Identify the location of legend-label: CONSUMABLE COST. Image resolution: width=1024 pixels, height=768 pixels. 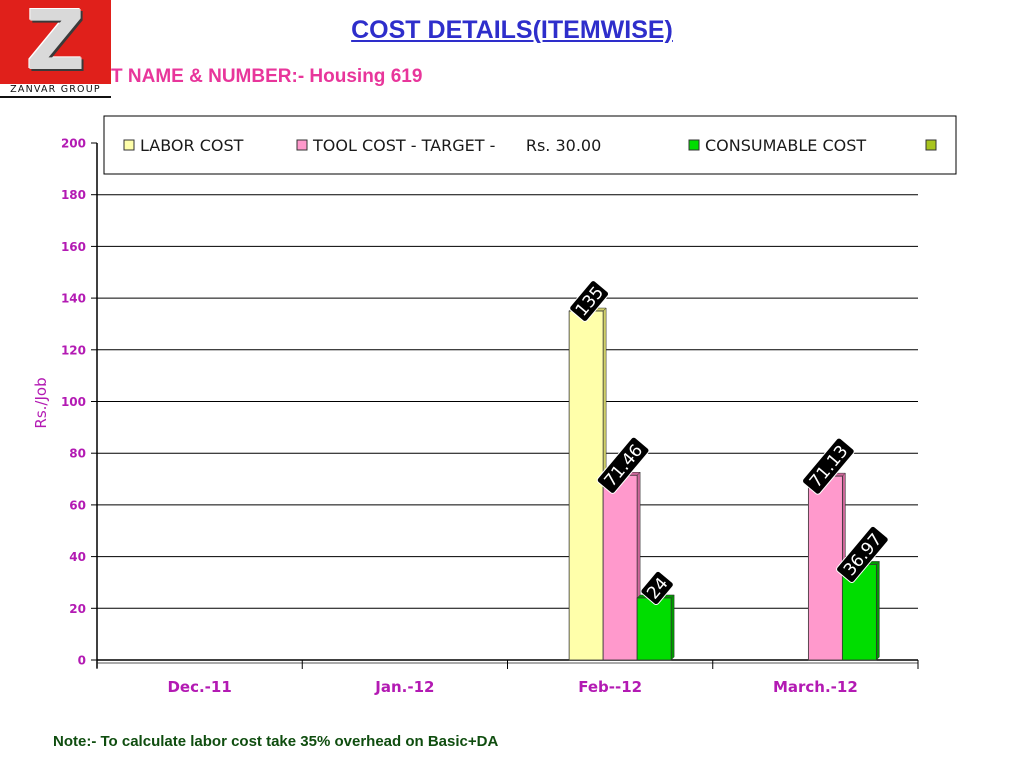
(785, 145).